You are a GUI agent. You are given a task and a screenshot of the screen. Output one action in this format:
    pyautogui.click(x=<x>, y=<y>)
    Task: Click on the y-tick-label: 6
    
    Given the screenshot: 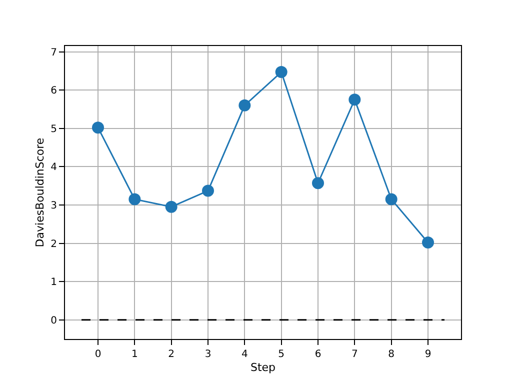 What is the action you would take?
    pyautogui.click(x=53, y=91)
    